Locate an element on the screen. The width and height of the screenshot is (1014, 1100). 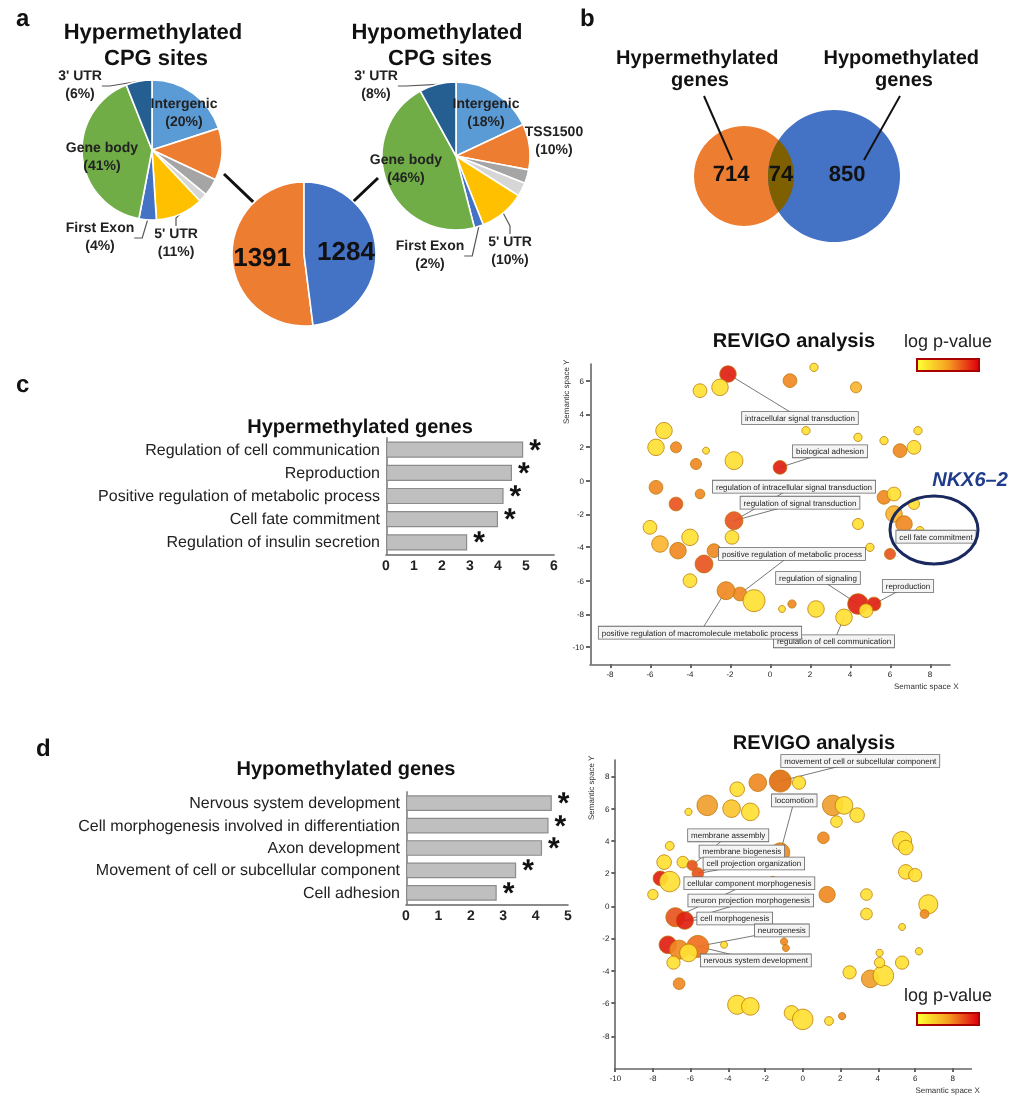
text: d is located at coordinates (43, 748).